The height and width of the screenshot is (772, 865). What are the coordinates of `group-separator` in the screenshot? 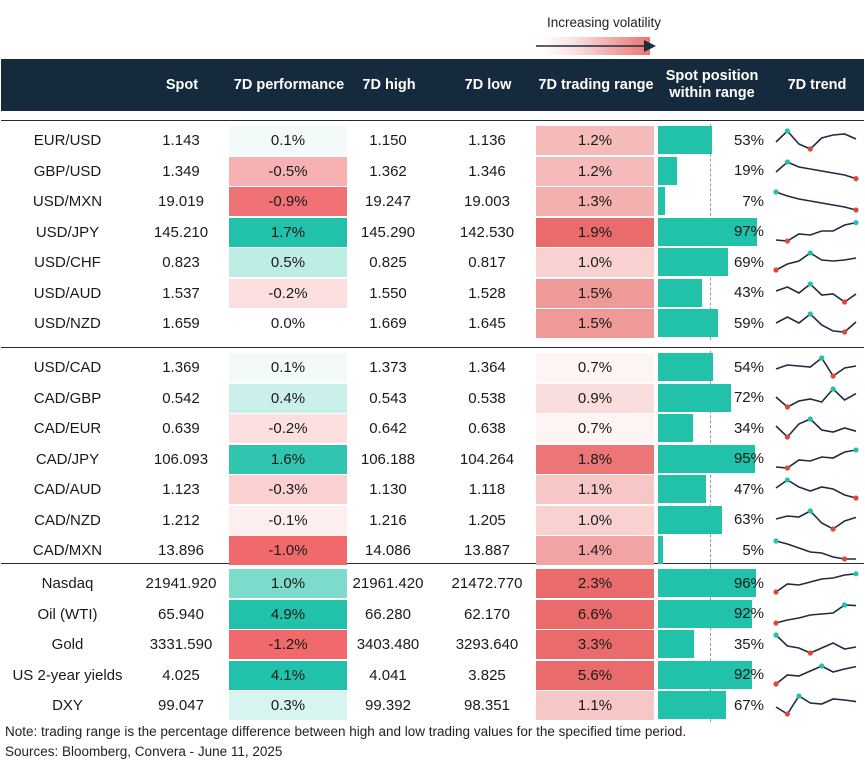 It's located at (432, 347).